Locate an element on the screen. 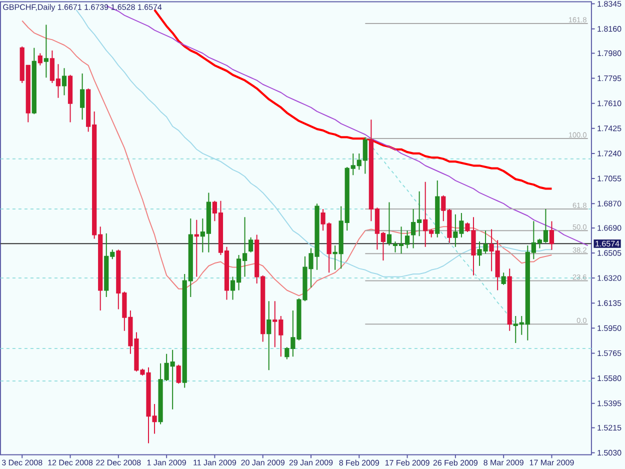 This screenshot has height=469, width=625. y-tick-label: 1.5765 is located at coordinates (610, 353).